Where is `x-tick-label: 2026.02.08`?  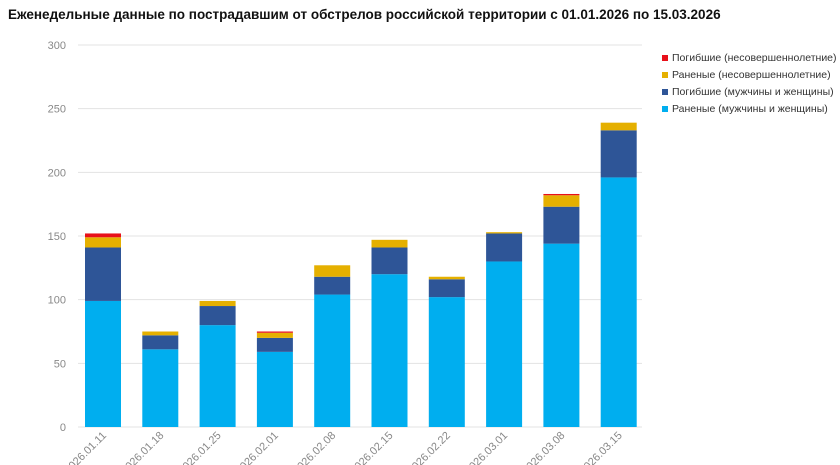
x-tick-label: 2026.02.08 is located at coordinates (314, 447).